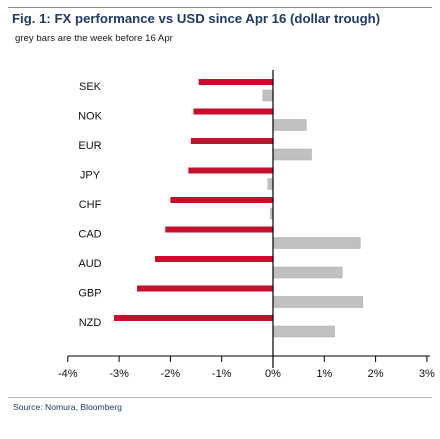  I want to click on grey-bar-nzd, so click(303, 331).